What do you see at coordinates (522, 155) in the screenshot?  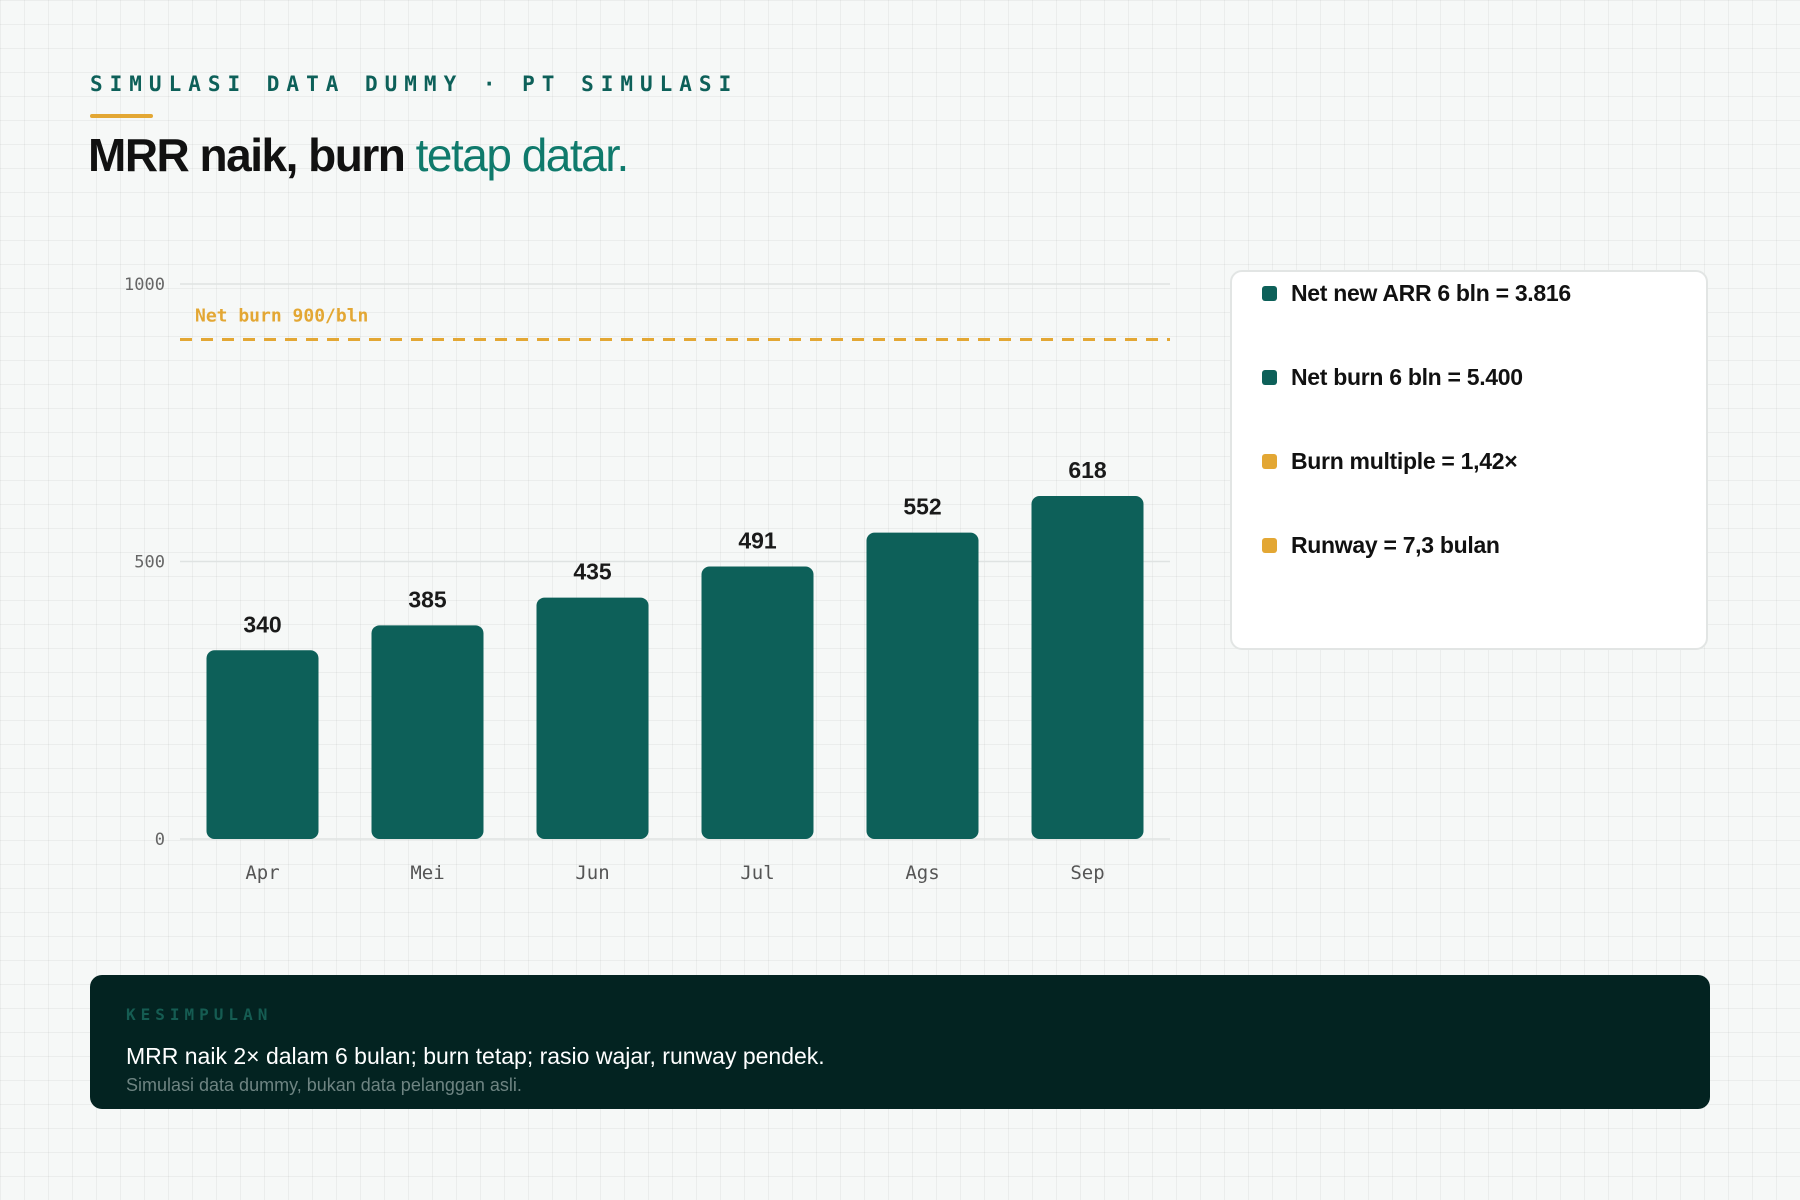 I see `title-accent: tetap datar.` at bounding box center [522, 155].